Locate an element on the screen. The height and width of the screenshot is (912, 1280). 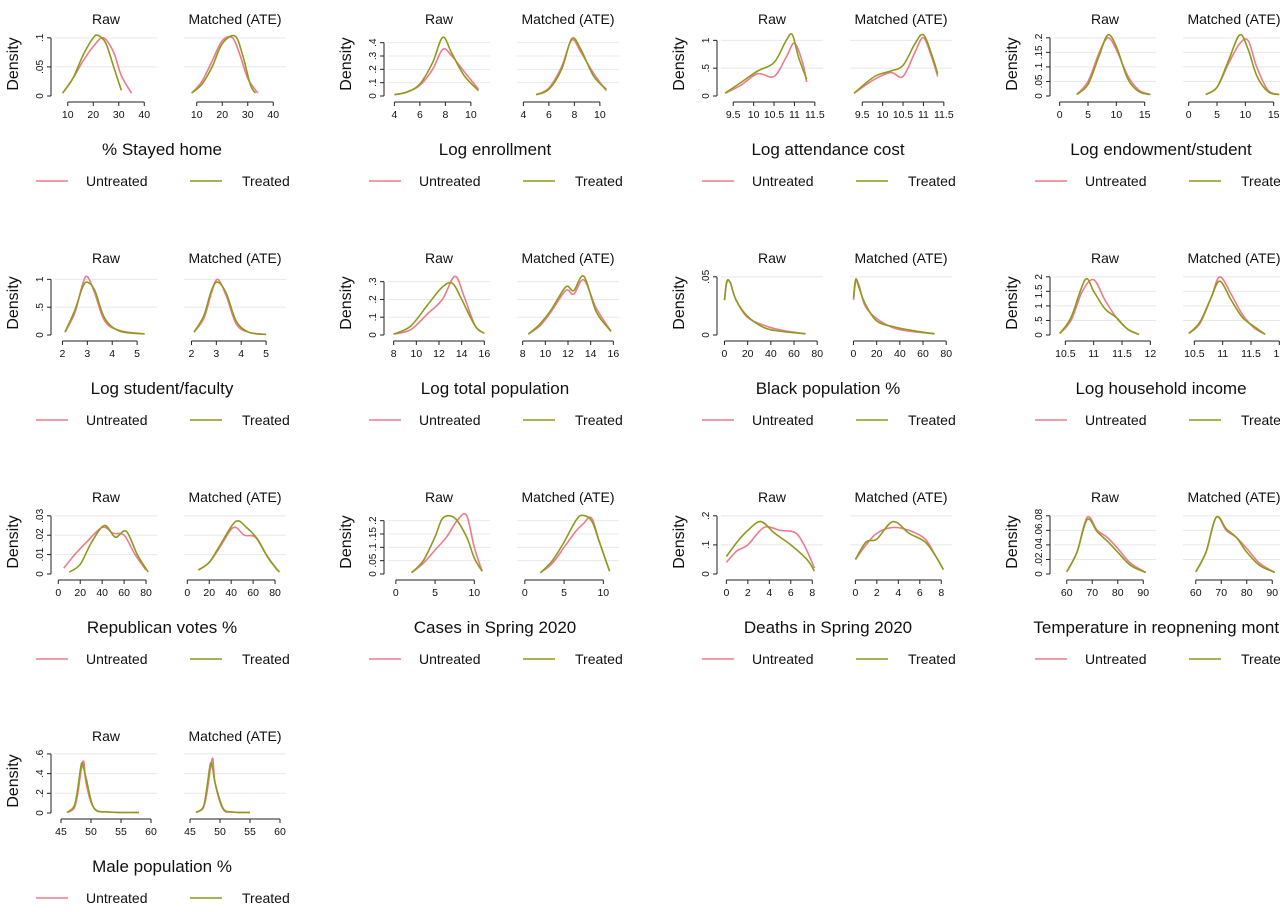
x-tick-label: 90 is located at coordinates (1272, 593).